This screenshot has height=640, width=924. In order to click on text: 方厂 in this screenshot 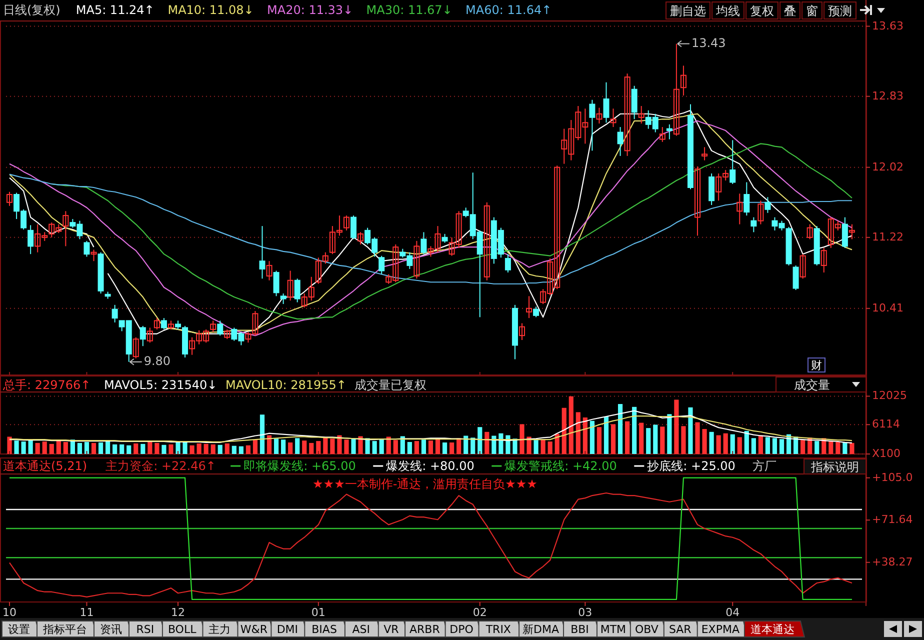, I will do `click(764, 466)`.